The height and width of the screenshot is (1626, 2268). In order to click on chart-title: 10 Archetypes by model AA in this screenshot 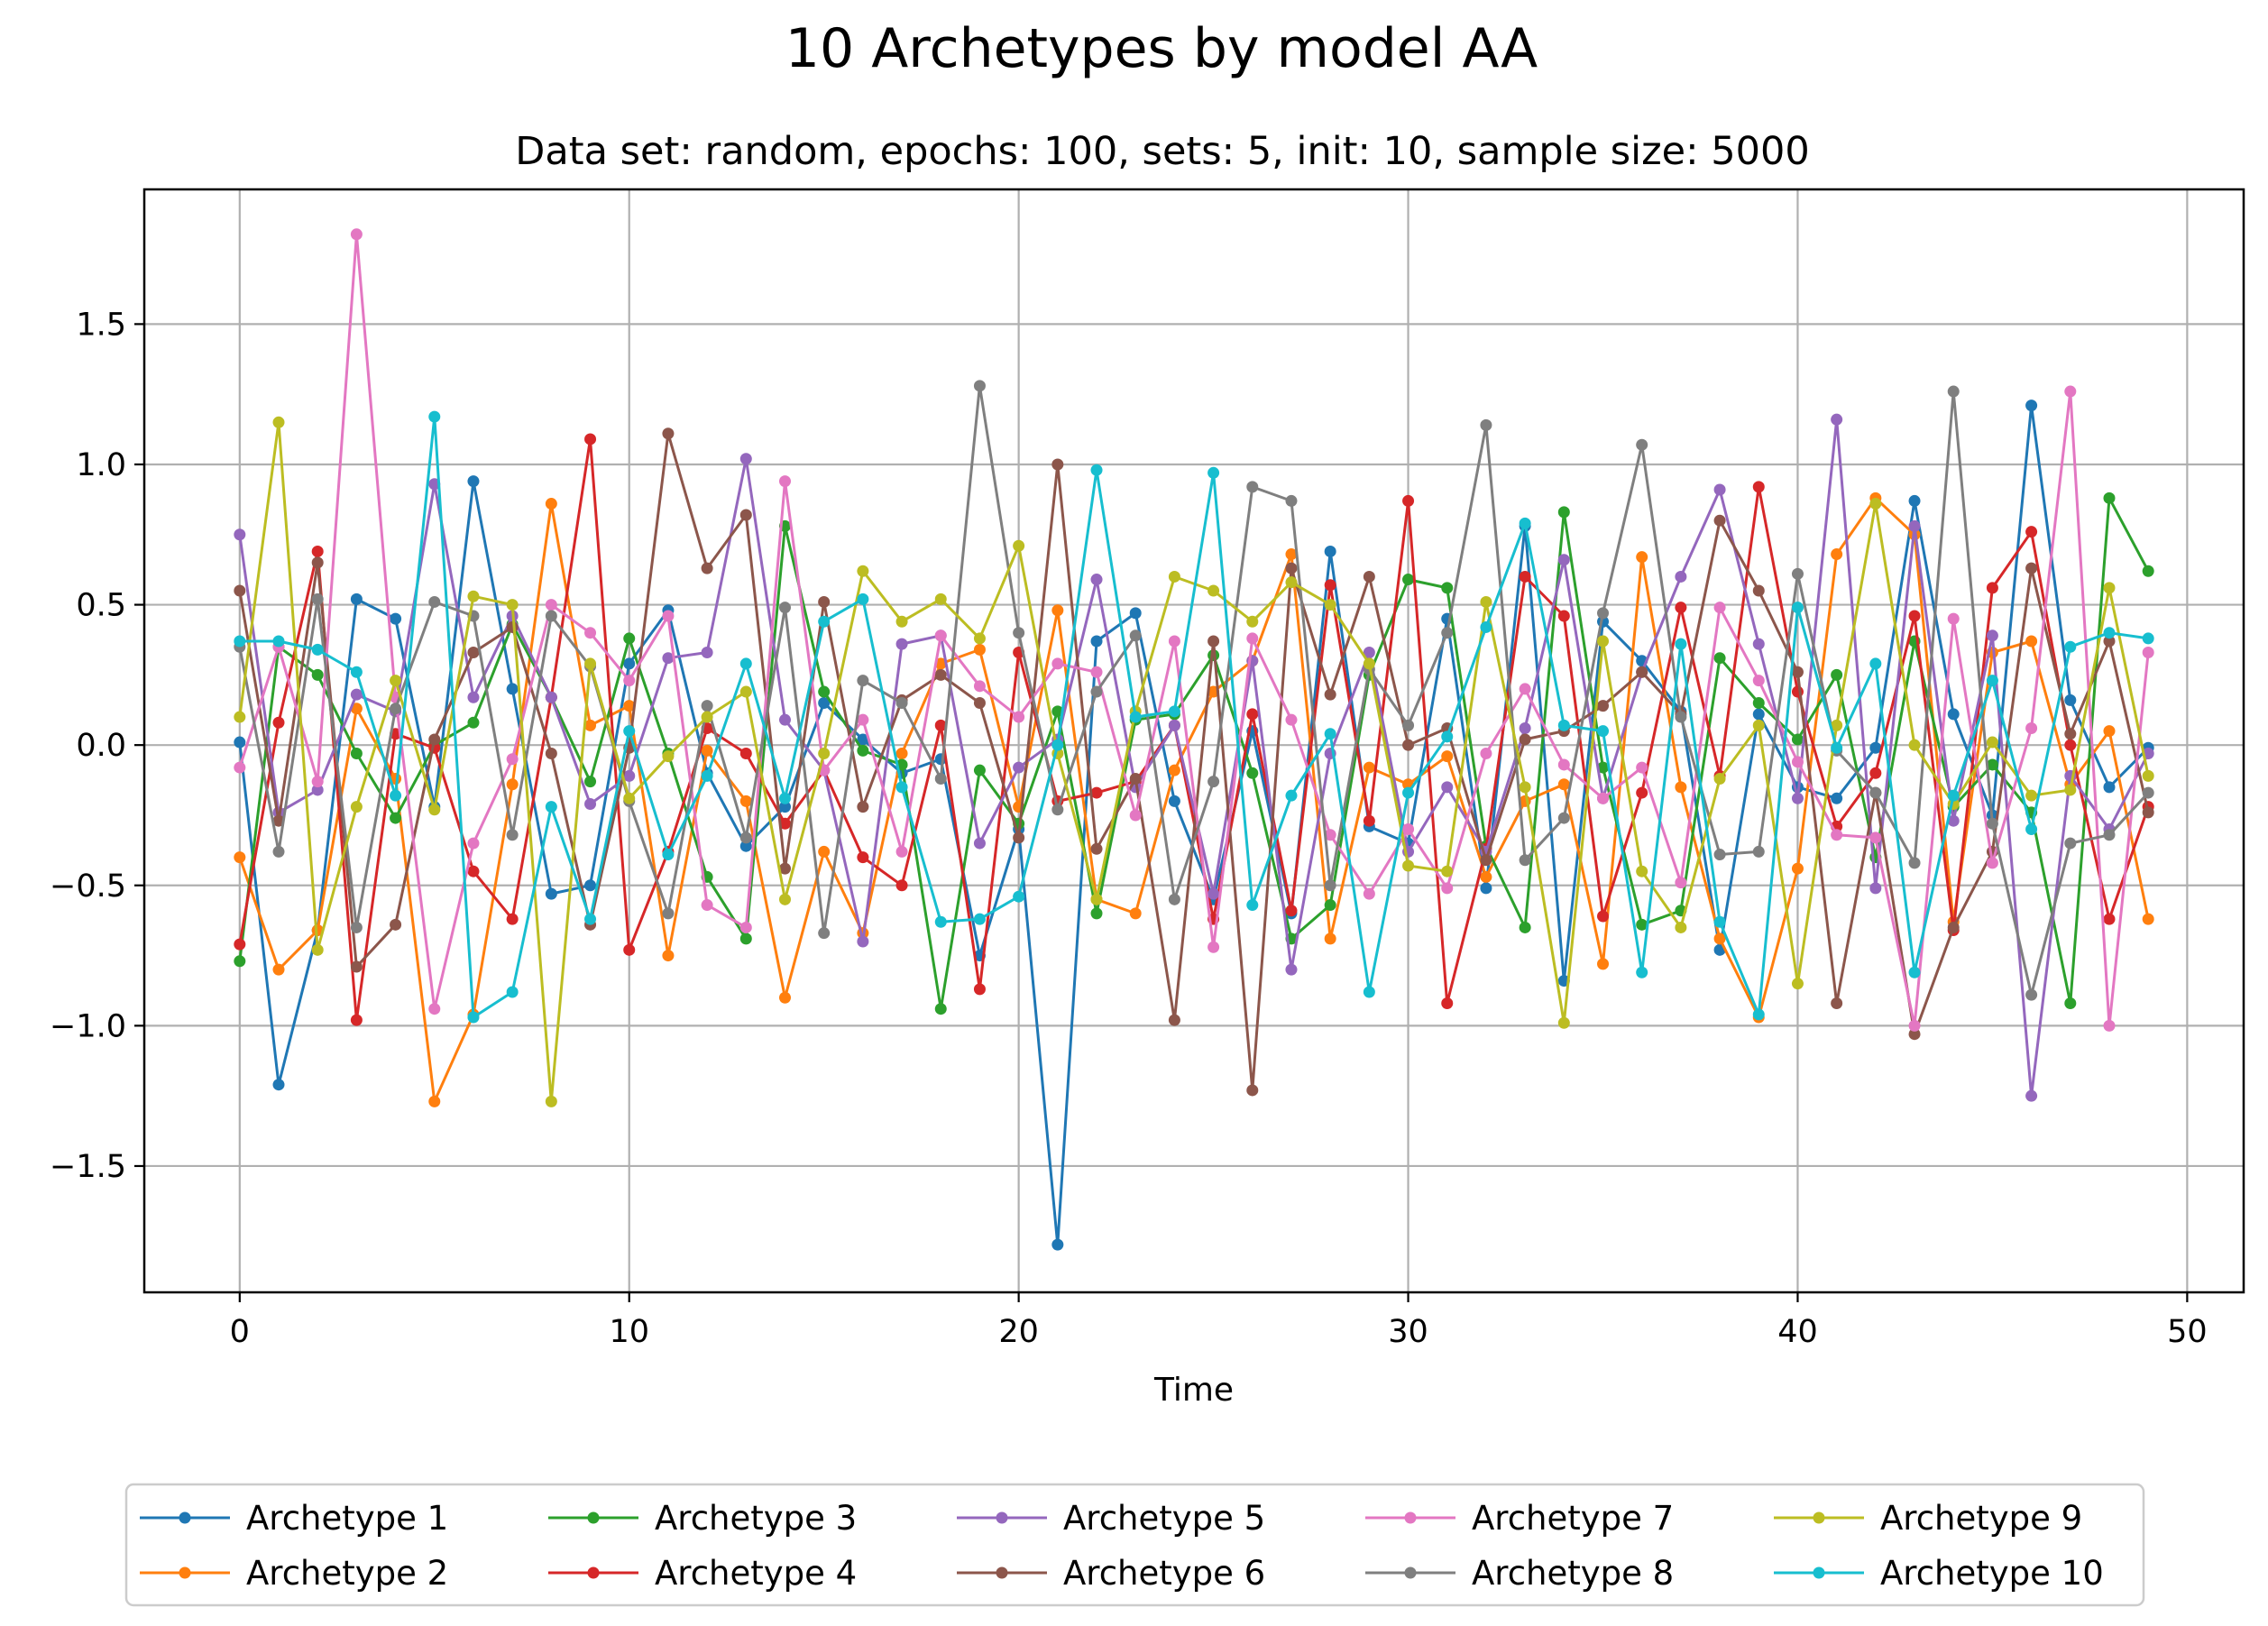, I will do `click(1161, 48)`.